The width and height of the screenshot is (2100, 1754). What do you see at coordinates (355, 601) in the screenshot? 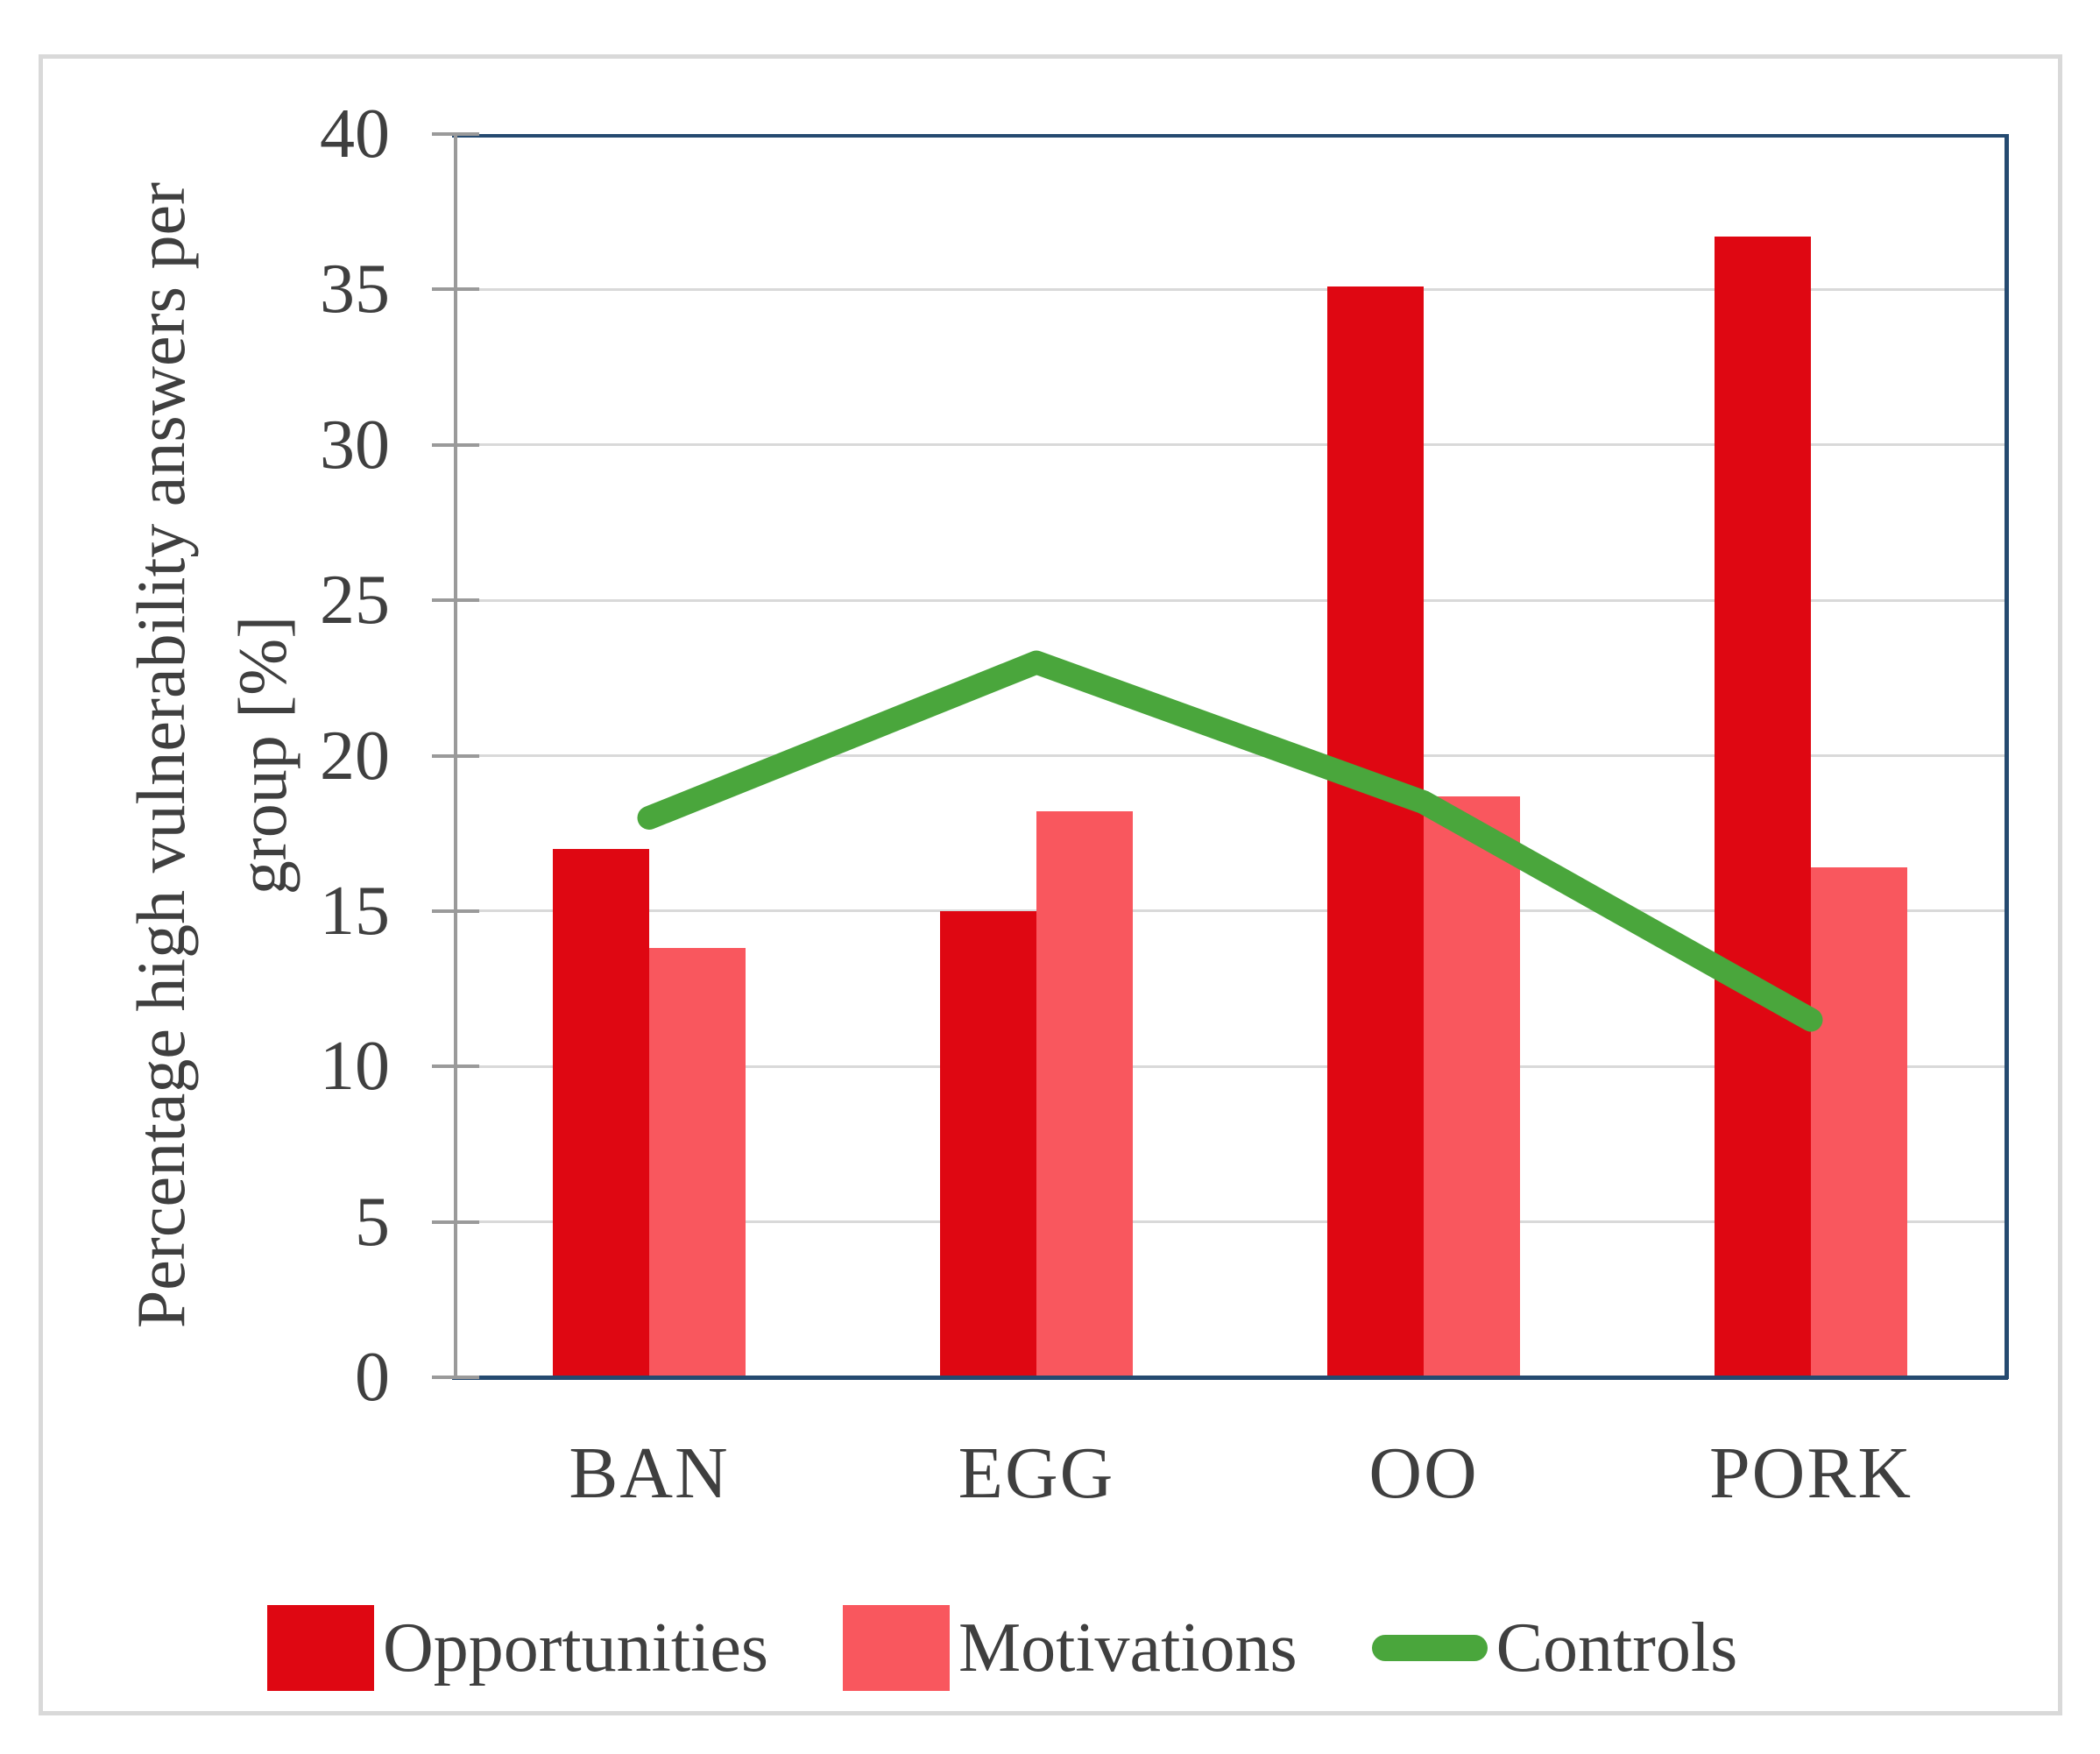
I see `y-tick-label-25: 25` at bounding box center [355, 601].